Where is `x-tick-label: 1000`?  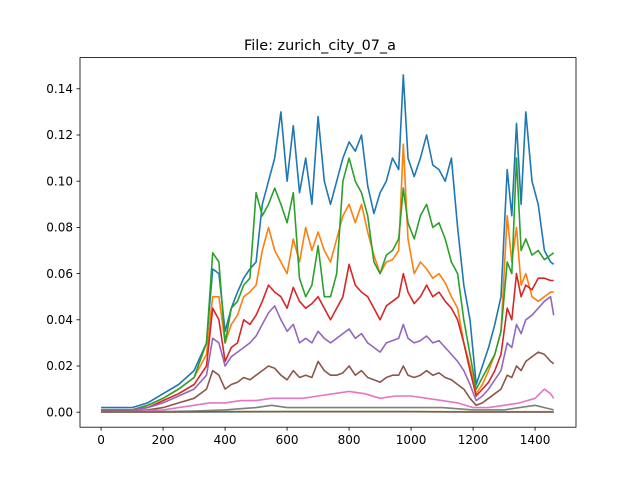 x-tick-label: 1000 is located at coordinates (411, 440).